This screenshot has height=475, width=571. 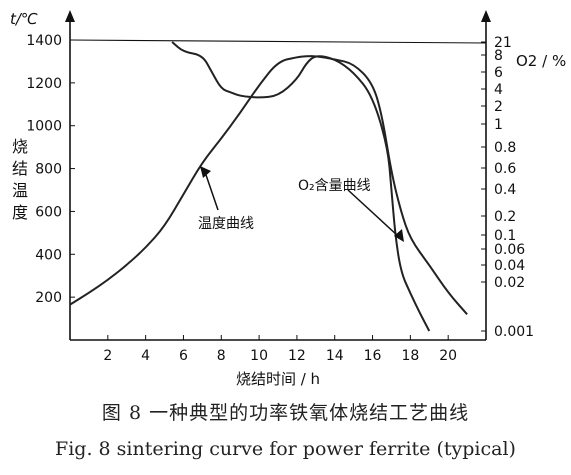 What do you see at coordinates (211, 191) in the screenshot?
I see `annotation-temperature-arrow` at bounding box center [211, 191].